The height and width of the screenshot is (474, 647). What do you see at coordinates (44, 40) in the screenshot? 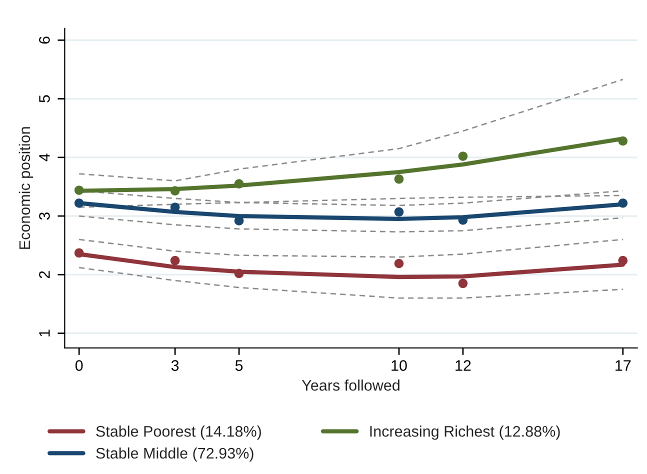
I see `y-tick-label: 6` at bounding box center [44, 40].